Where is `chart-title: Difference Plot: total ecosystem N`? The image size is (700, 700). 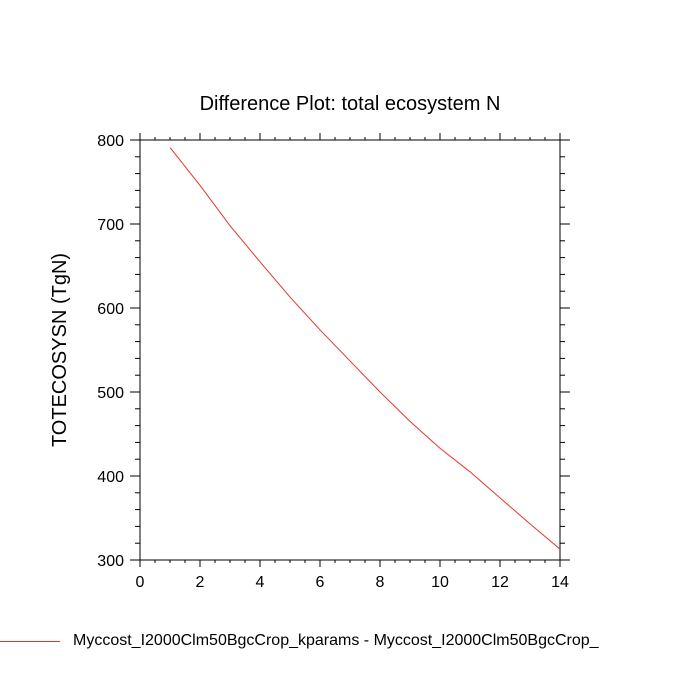
chart-title: Difference Plot: total ecosystem N is located at coordinates (350, 104).